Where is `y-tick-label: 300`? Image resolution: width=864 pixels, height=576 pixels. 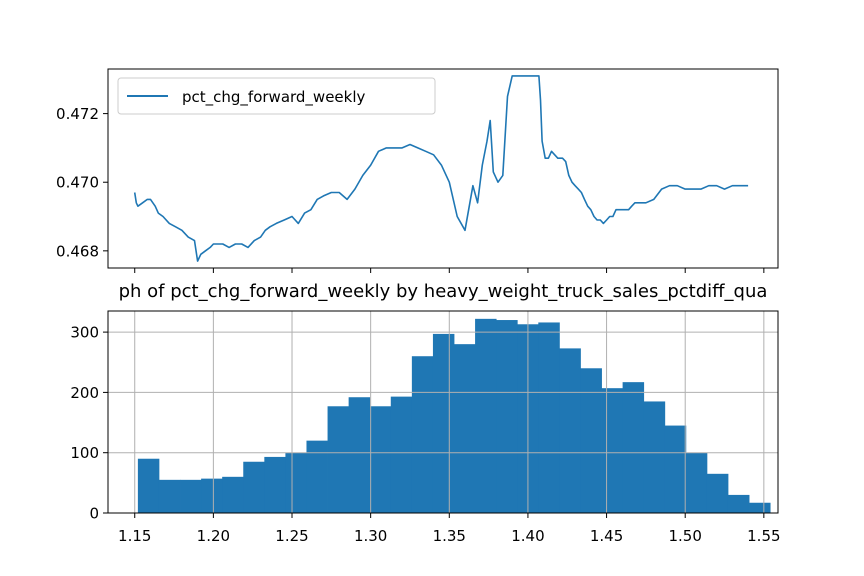
y-tick-label: 300 is located at coordinates (84, 333).